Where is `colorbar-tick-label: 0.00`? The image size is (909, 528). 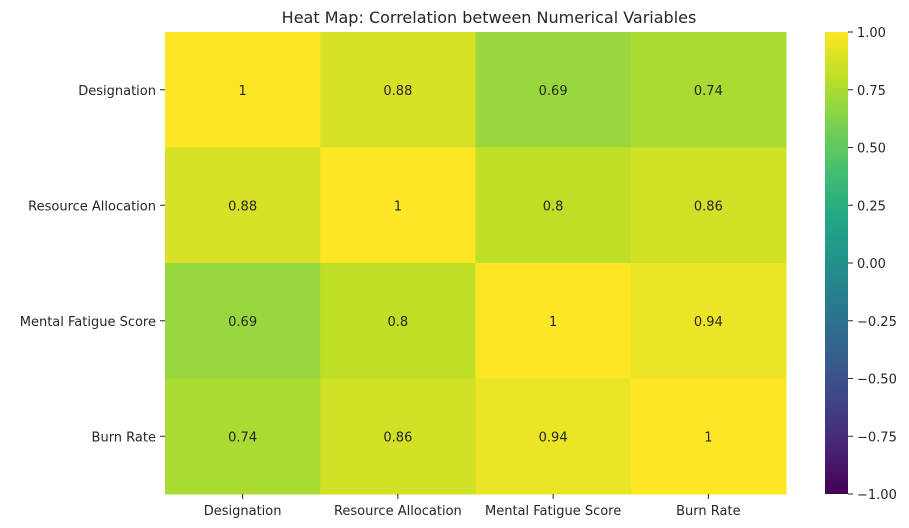 colorbar-tick-label: 0.00 is located at coordinates (871, 264).